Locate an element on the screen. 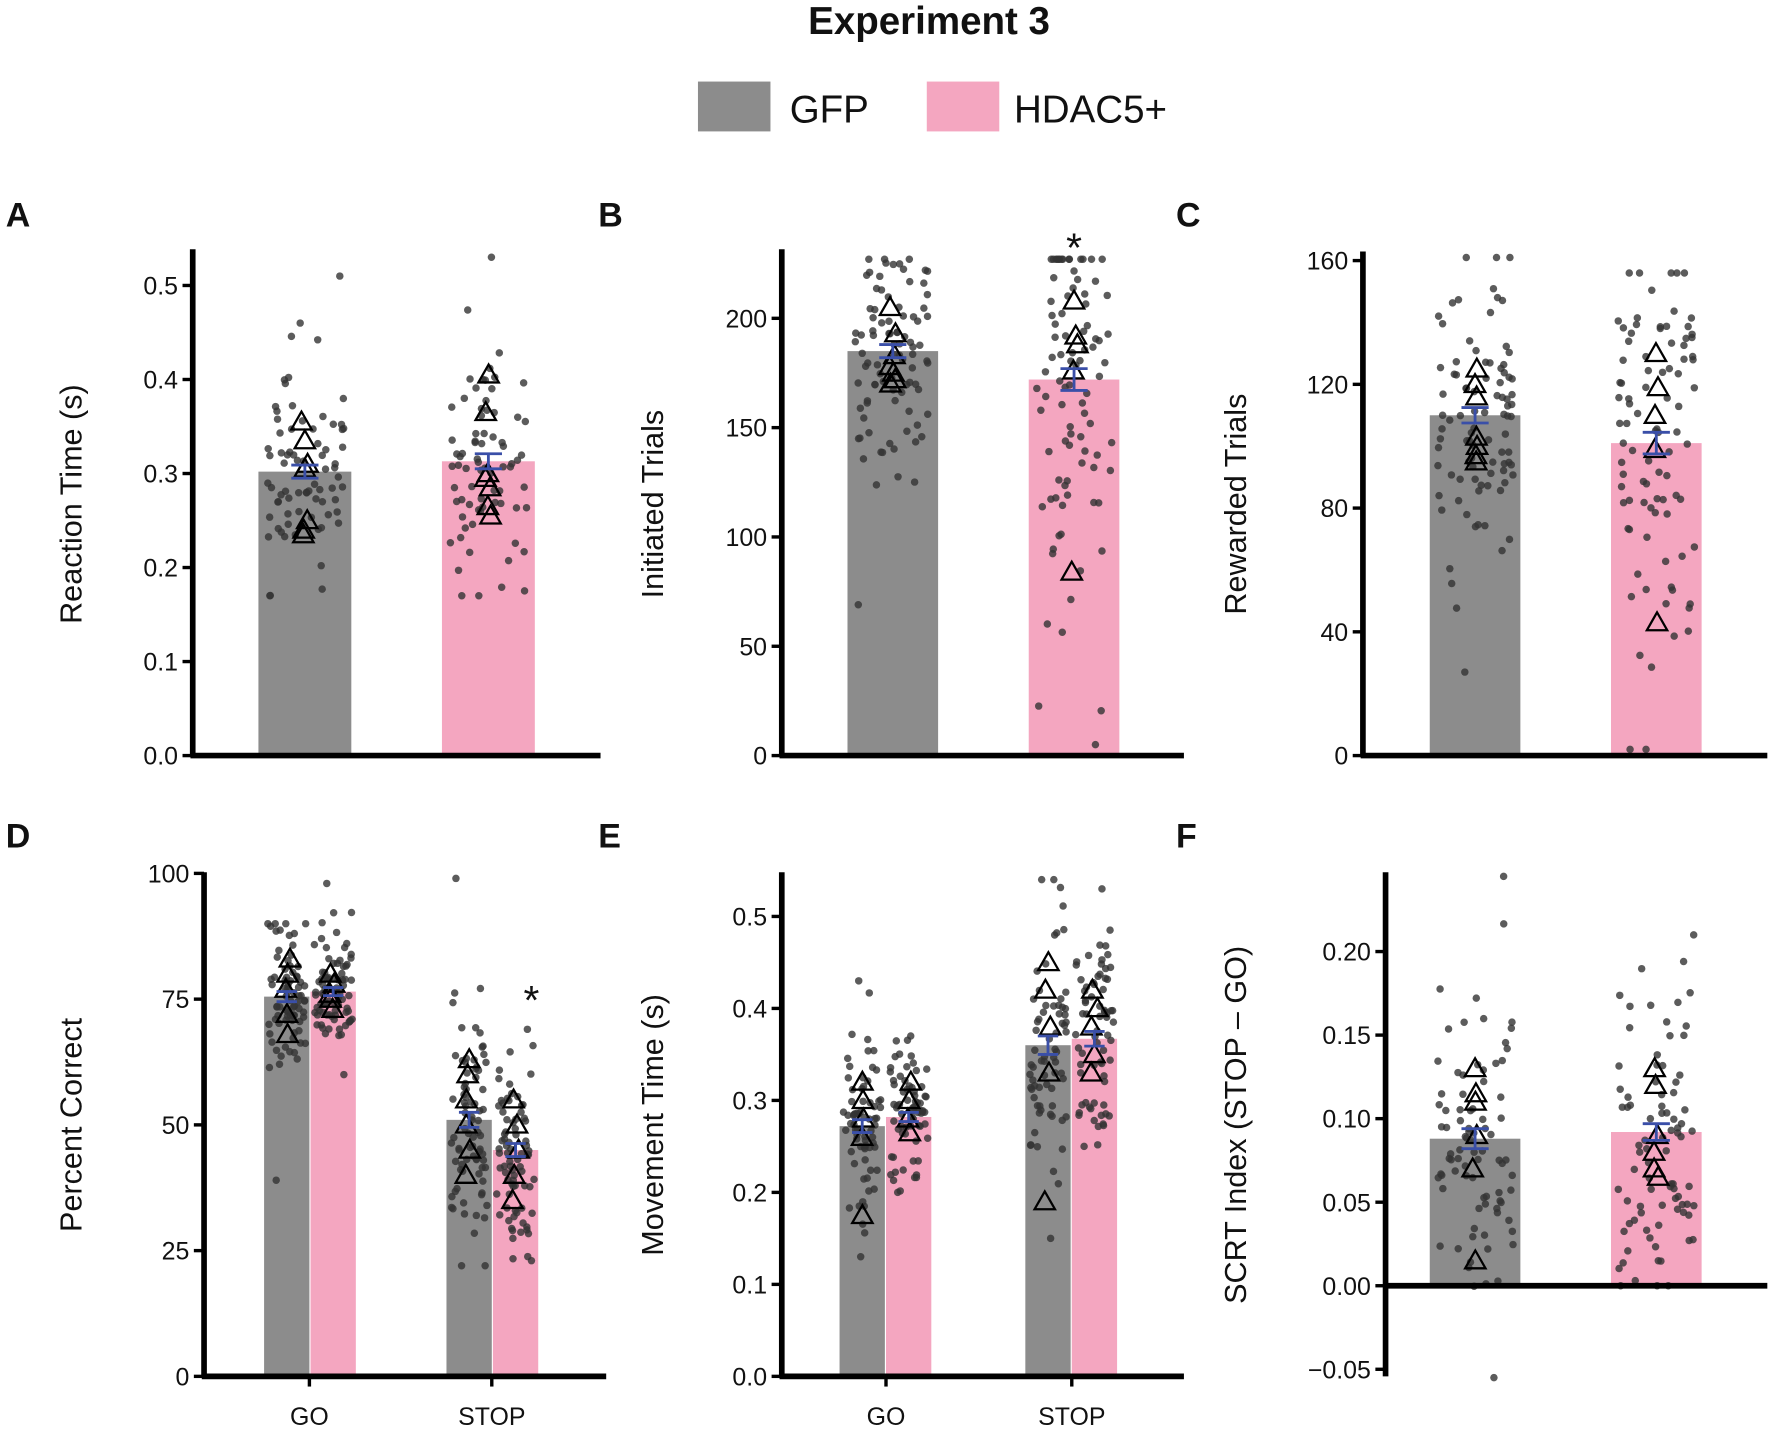  panel-letter: C is located at coordinates (1188, 216).